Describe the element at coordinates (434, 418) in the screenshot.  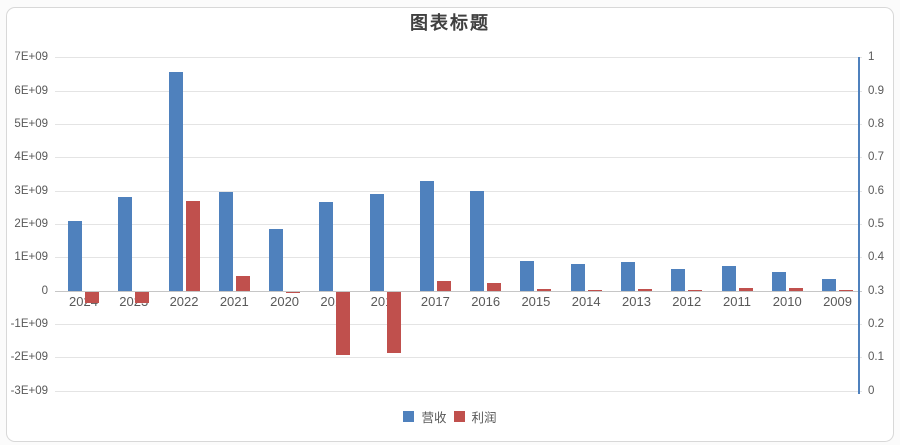
I see `legend-label-revenue: 营收` at that location.